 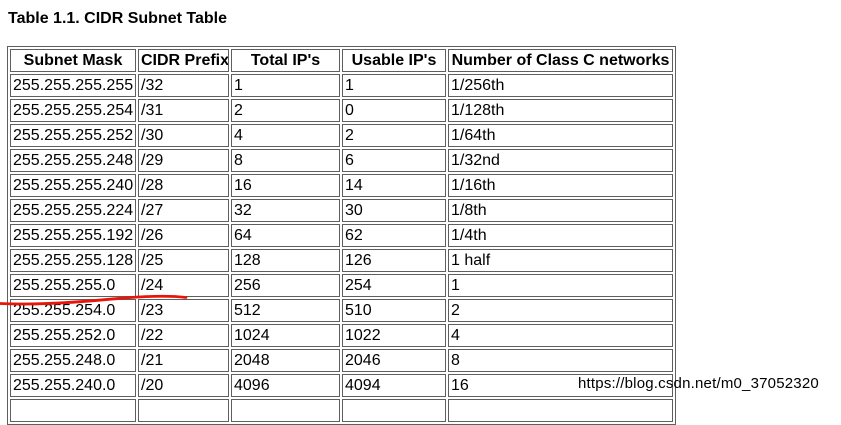 What do you see at coordinates (560, 85) in the screenshot?
I see `table-cell: 1/256th` at bounding box center [560, 85].